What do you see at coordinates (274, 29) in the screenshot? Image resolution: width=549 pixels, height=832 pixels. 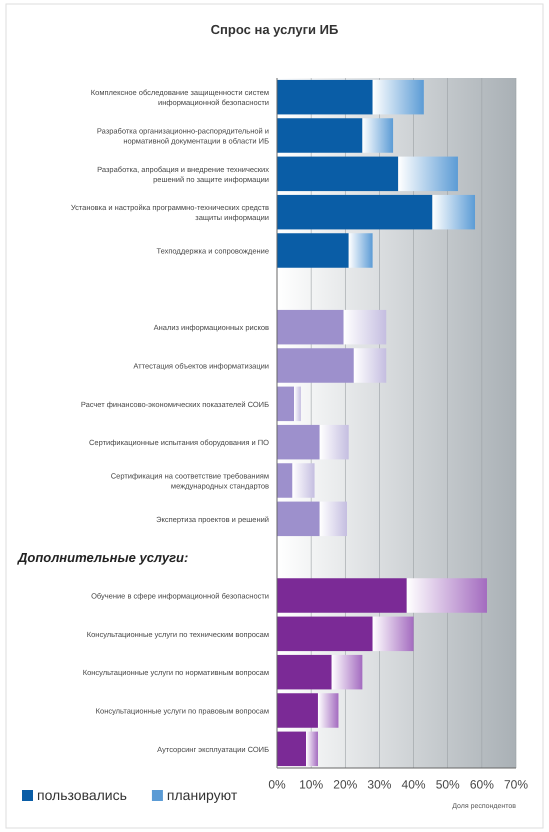 I see `chart-title: Спрос на услуги ИБ` at bounding box center [274, 29].